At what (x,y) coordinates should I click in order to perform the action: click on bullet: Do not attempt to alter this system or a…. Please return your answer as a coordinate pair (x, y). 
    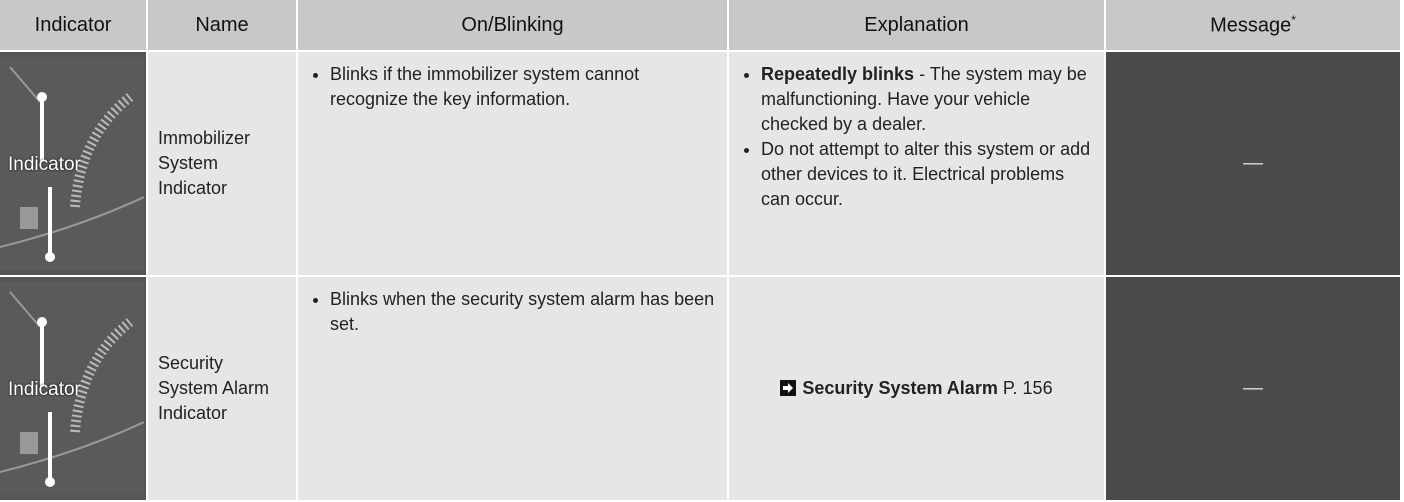
    Looking at the image, I should click on (926, 174).